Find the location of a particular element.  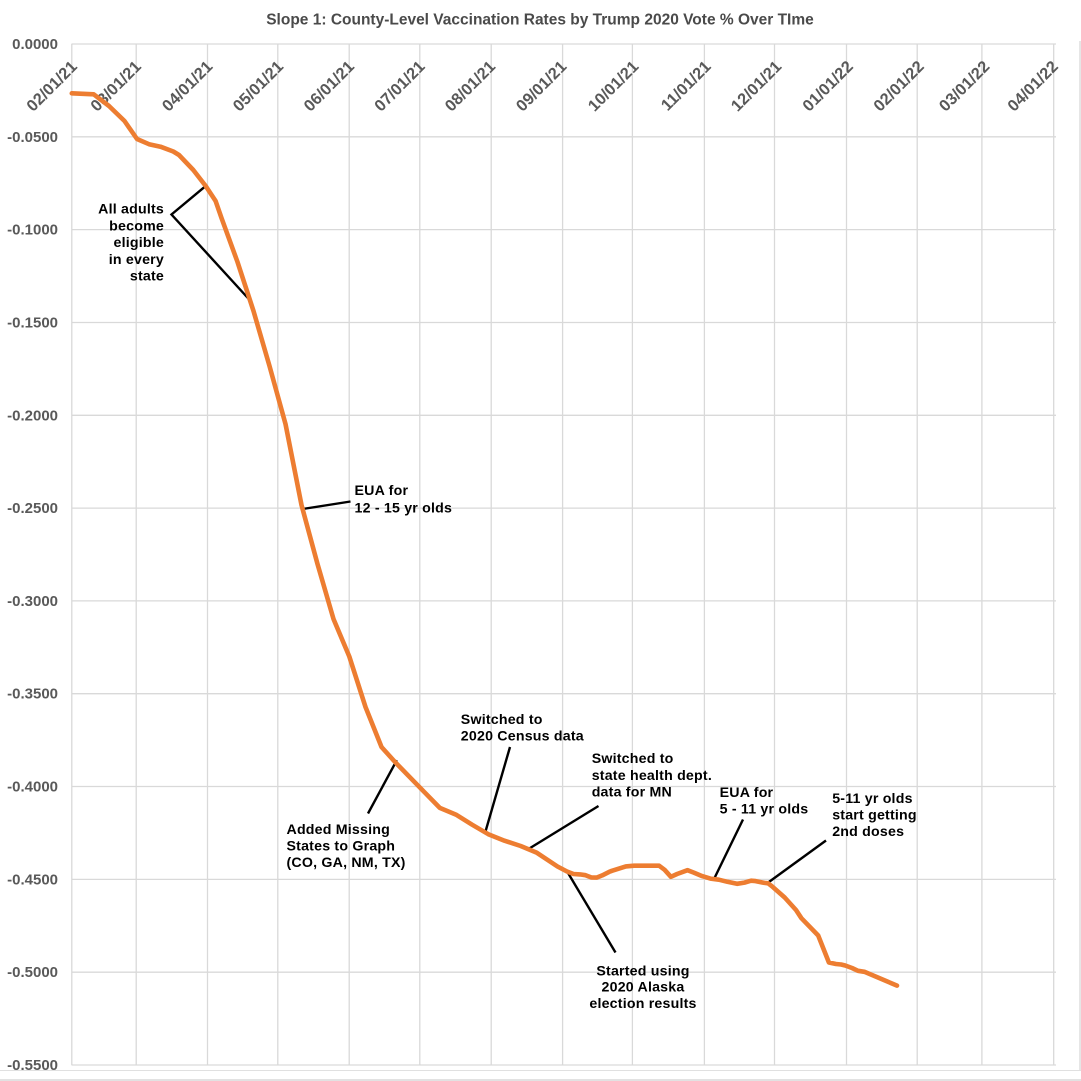

svg-text: -0.0500 is located at coordinates (32, 137).